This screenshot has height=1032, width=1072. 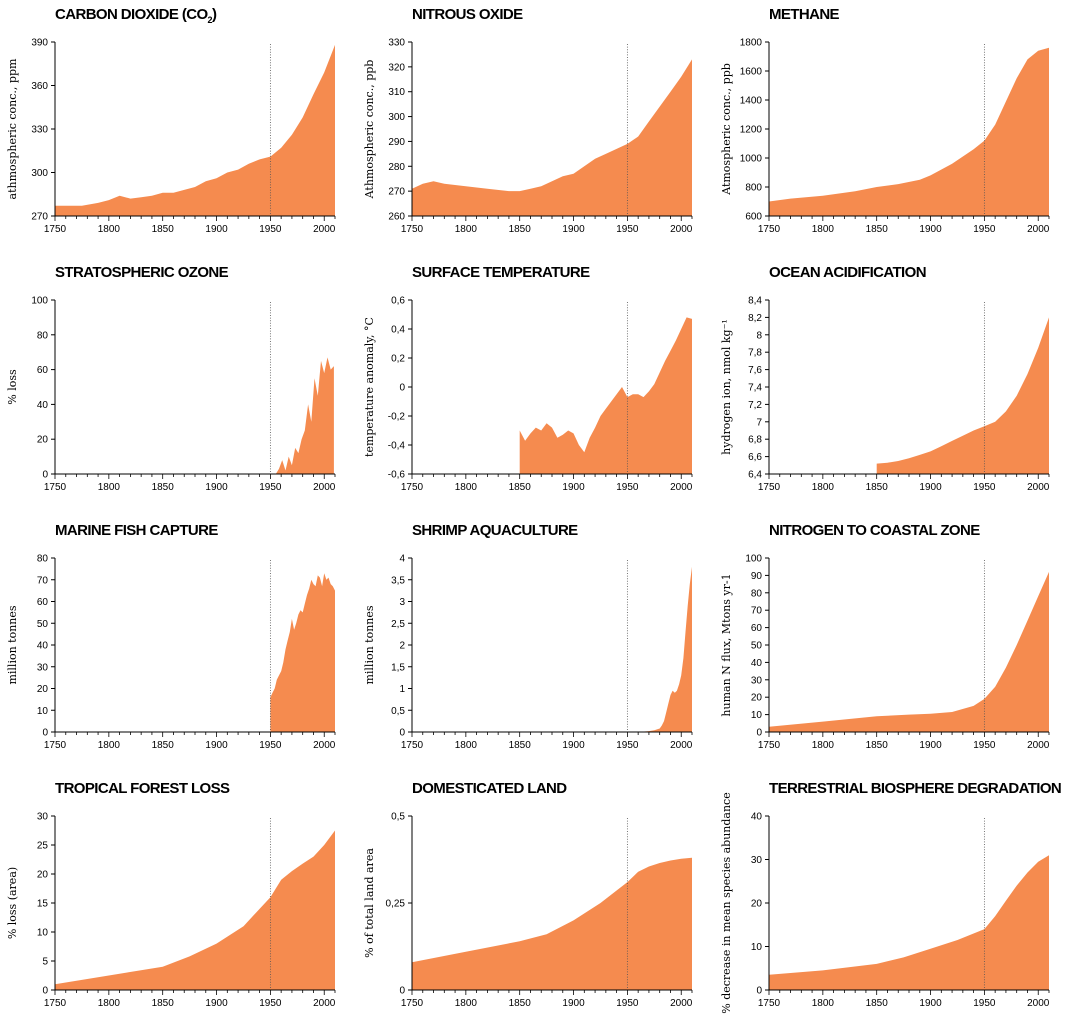 What do you see at coordinates (402, 559) in the screenshot?
I see `y-tick-label: 4` at bounding box center [402, 559].